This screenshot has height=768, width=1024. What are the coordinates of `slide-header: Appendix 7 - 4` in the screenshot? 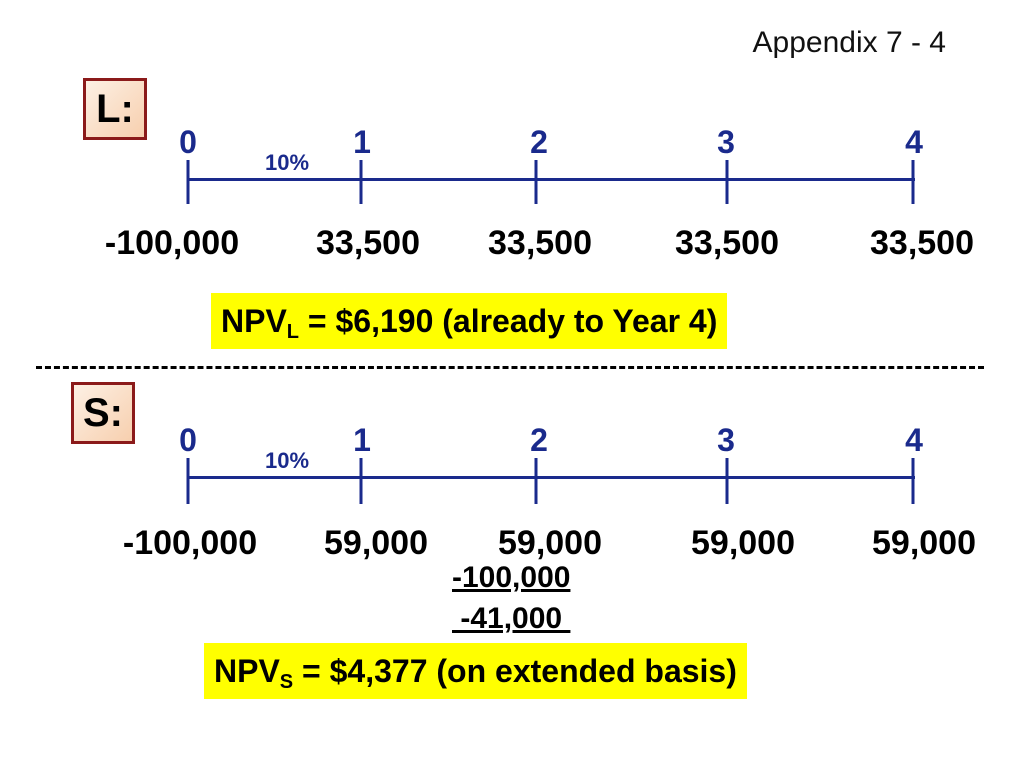 It's located at (849, 42).